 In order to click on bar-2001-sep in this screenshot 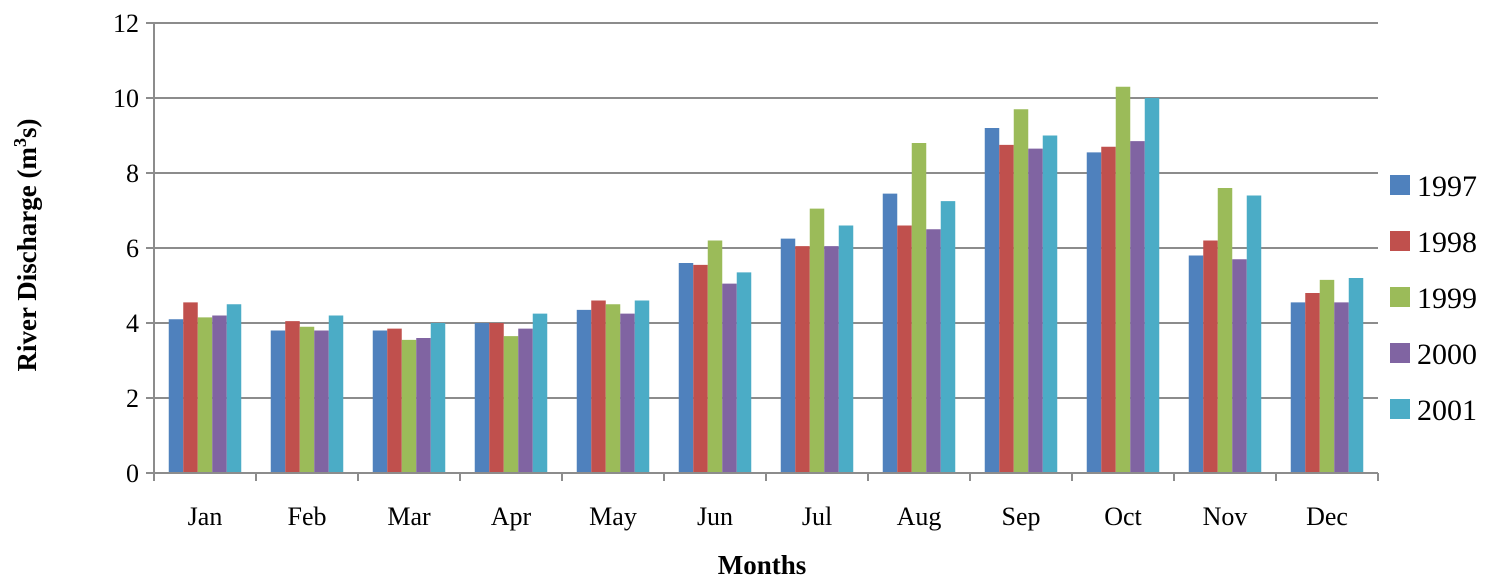, I will do `click(1050, 304)`.